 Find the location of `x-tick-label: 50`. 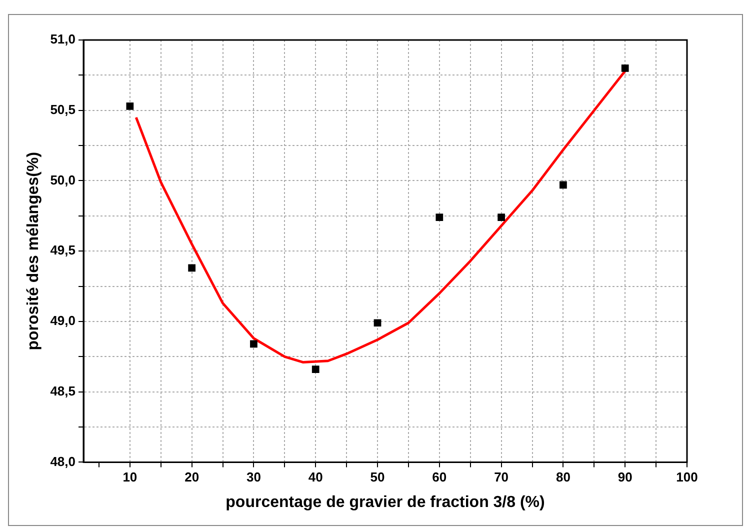

x-tick-label: 50 is located at coordinates (377, 477).